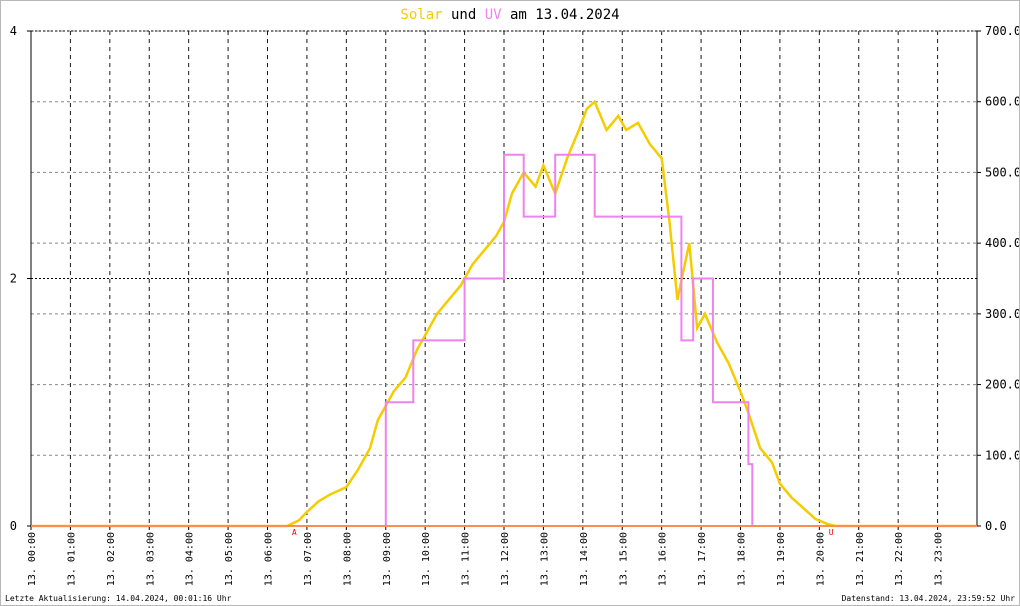  Describe the element at coordinates (13, 31) in the screenshot. I see `left-tick-label: 4` at that location.